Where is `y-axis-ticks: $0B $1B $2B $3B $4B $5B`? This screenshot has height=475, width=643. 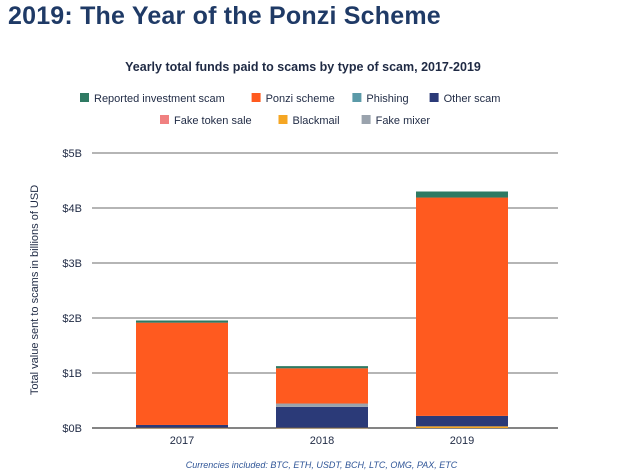 y-axis-ticks: $0B $1B $2B $3B $4B $5B is located at coordinates (72, 291).